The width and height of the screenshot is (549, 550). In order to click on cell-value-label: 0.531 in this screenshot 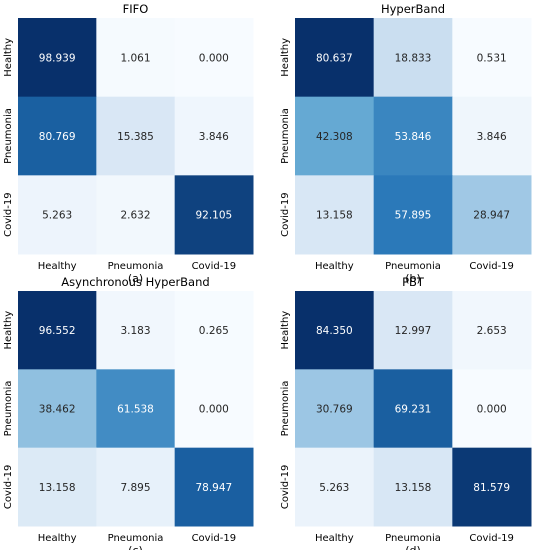, I will do `click(492, 58)`.